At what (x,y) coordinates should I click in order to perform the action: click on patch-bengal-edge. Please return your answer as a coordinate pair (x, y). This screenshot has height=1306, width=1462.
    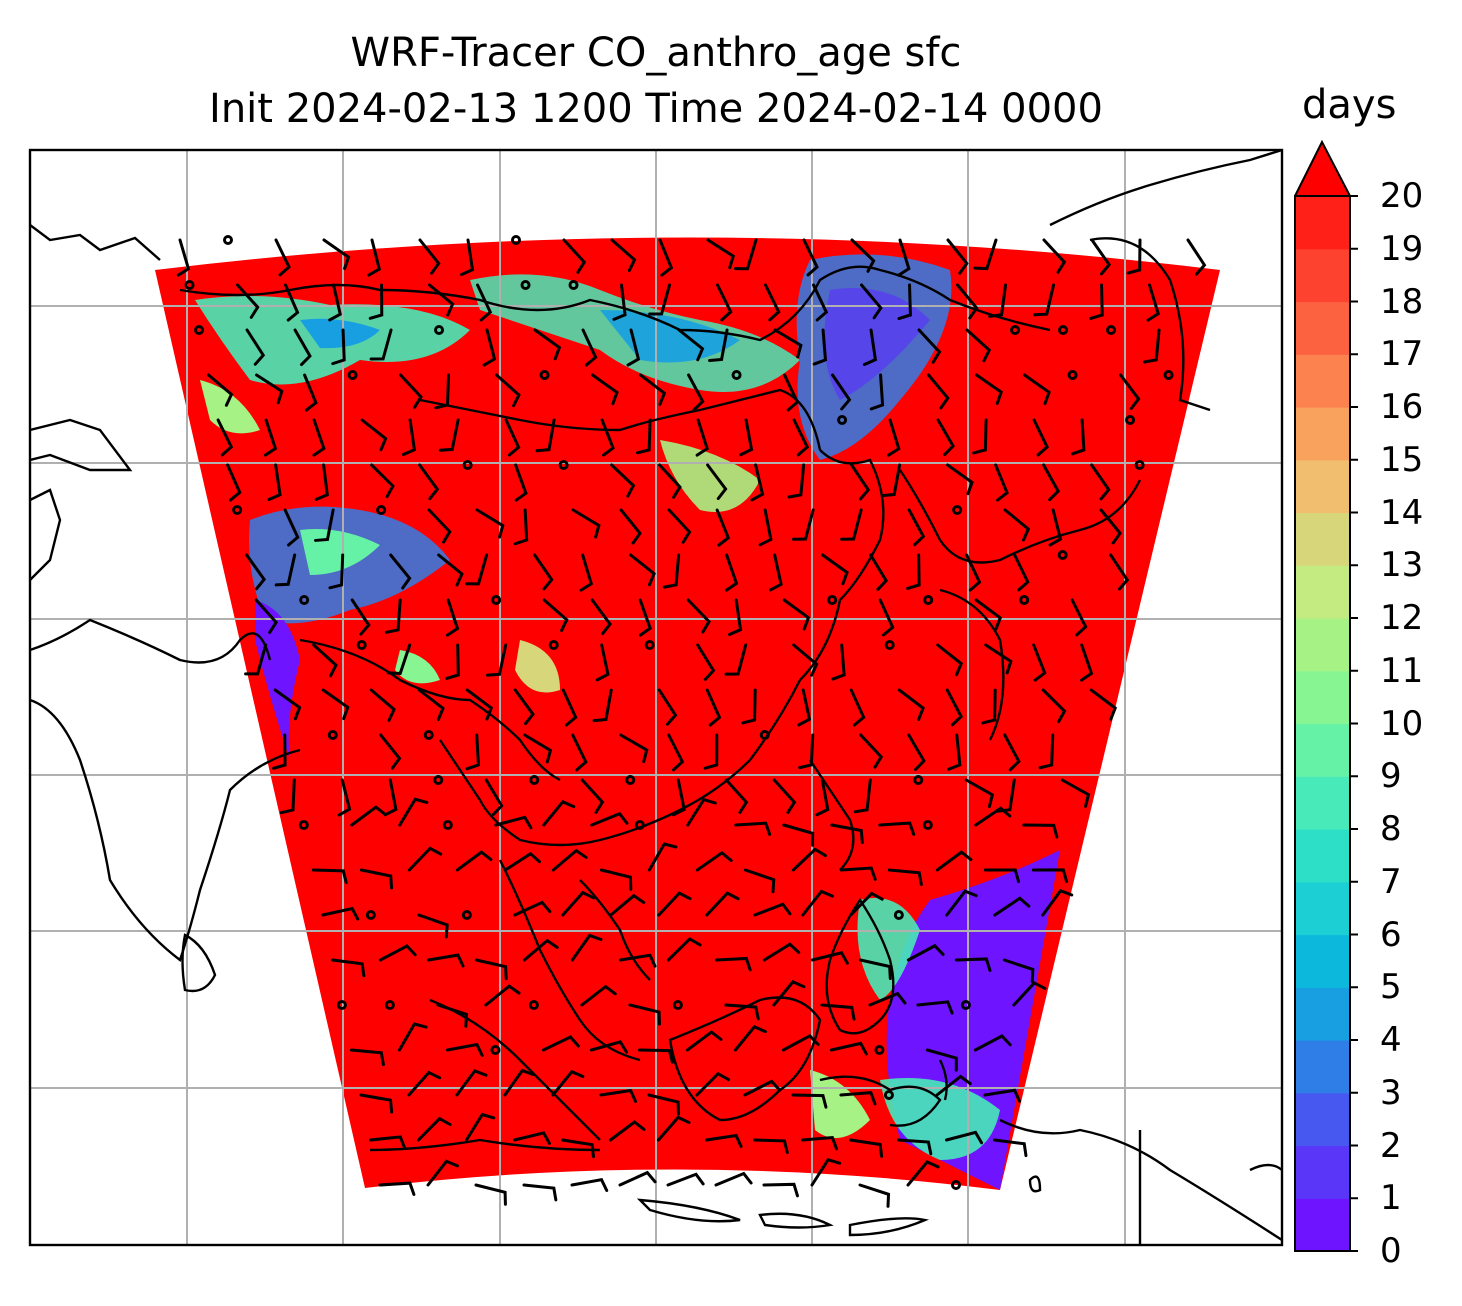
    Looking at the image, I should click on (277, 680).